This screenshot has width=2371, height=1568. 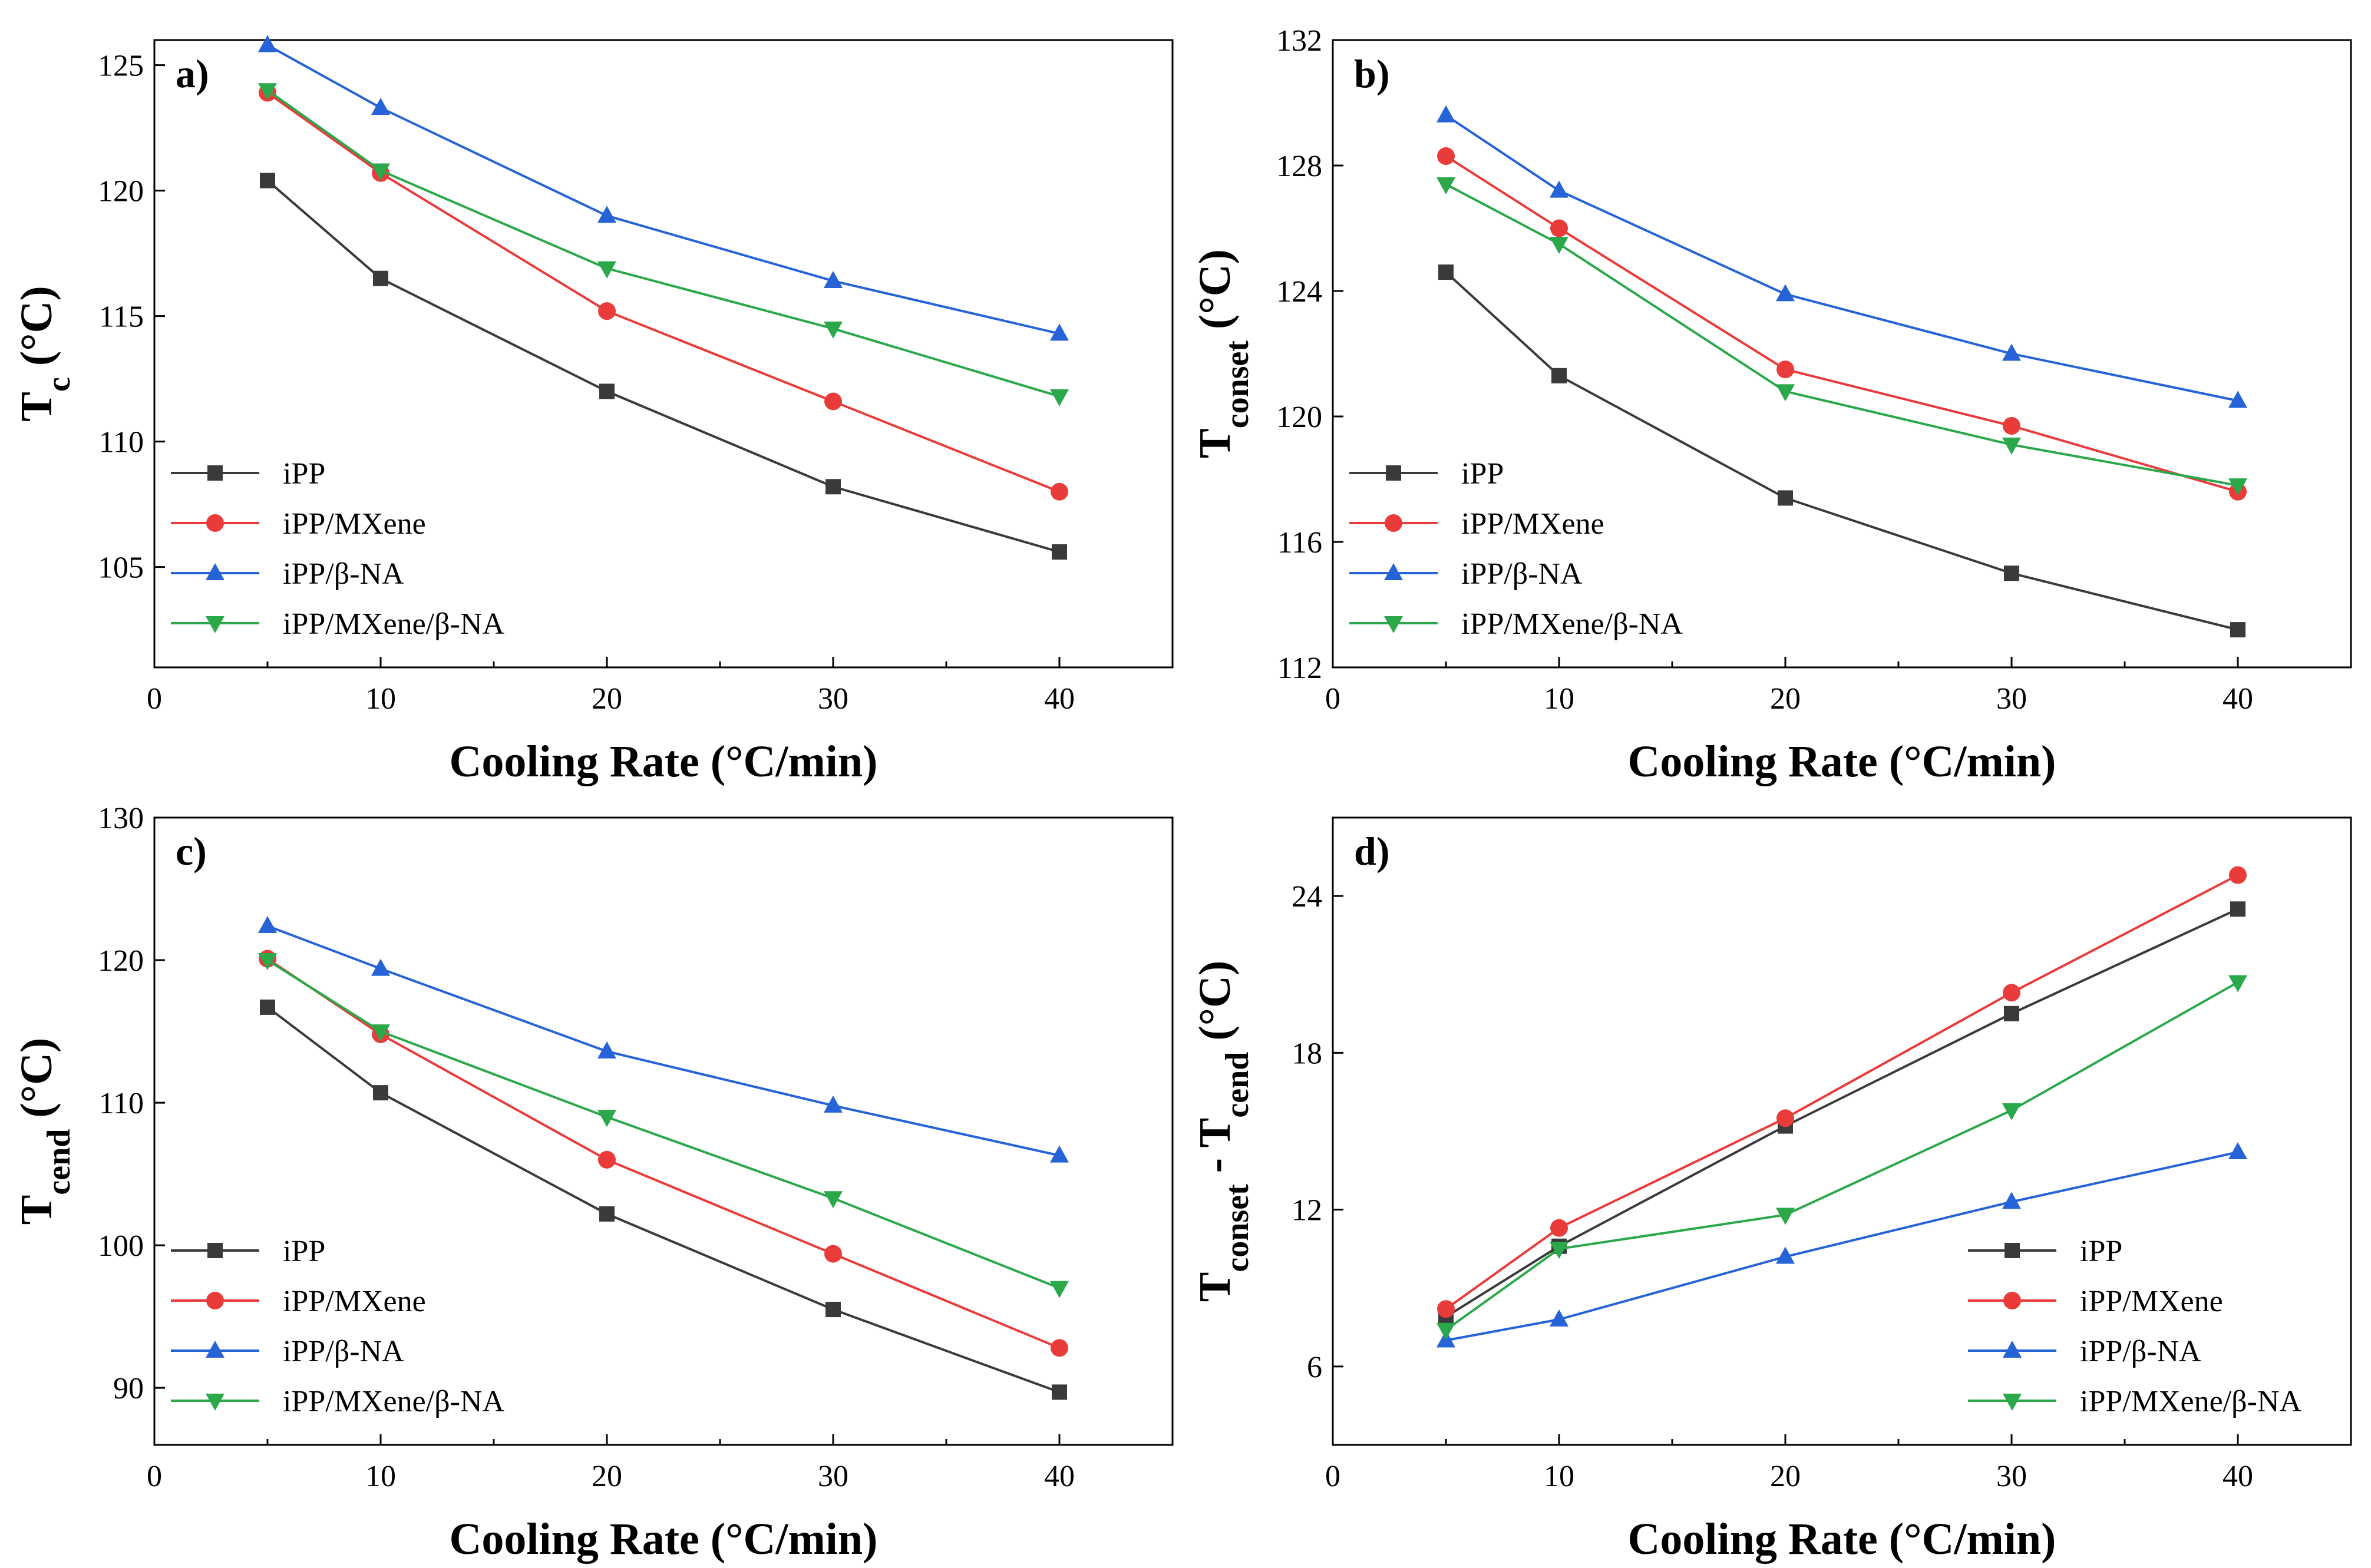 I want to click on y-tick-label: 110, so click(x=121, y=1103).